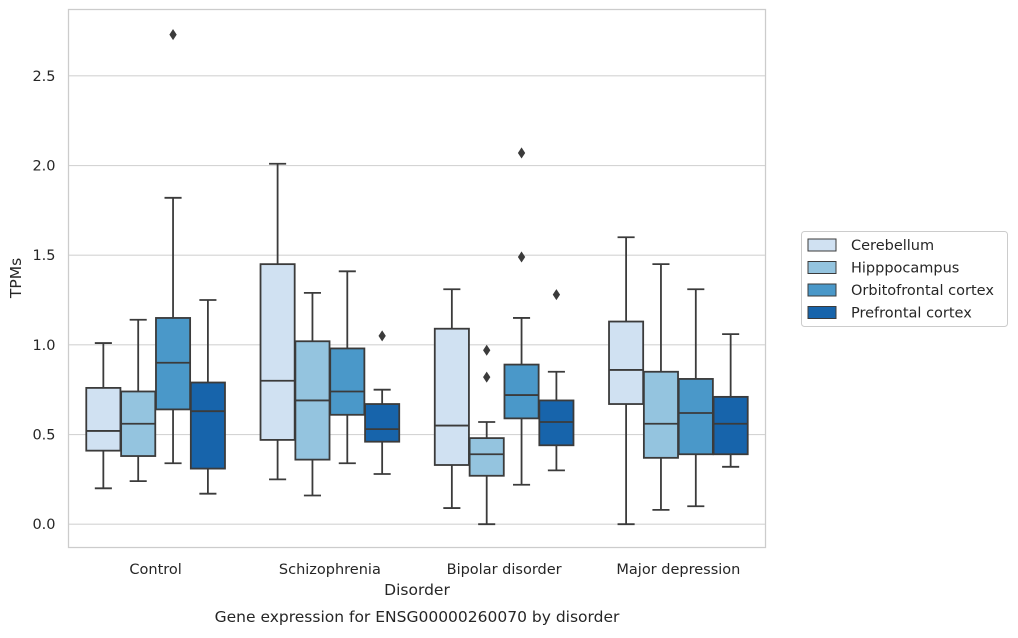 The height and width of the screenshot is (638, 1018). What do you see at coordinates (43, 256) in the screenshot?
I see `y-tick-label: 1.5` at bounding box center [43, 256].